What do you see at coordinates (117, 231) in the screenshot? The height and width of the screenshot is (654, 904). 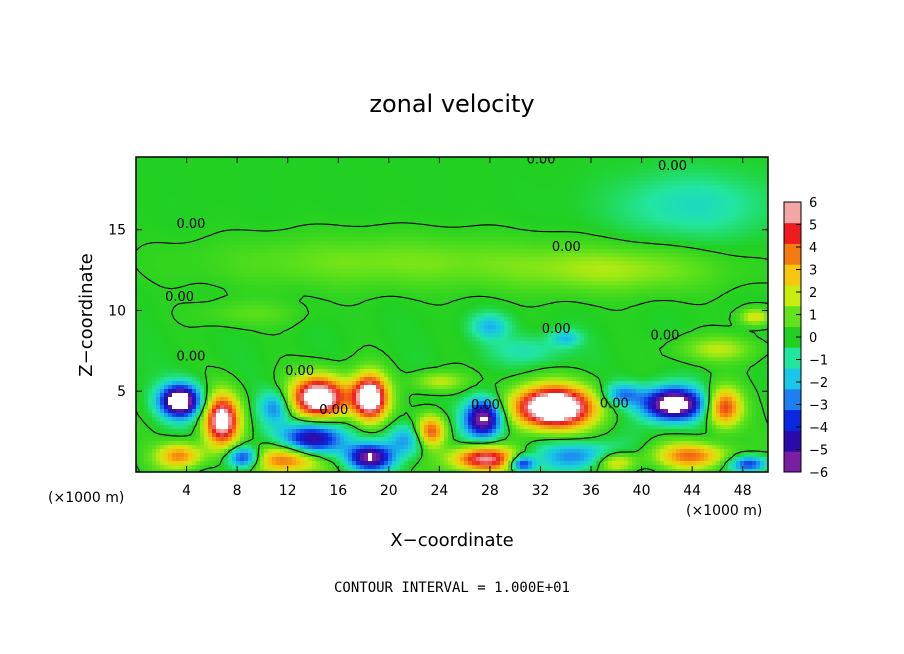 I see `y-tick-label: 15` at bounding box center [117, 231].